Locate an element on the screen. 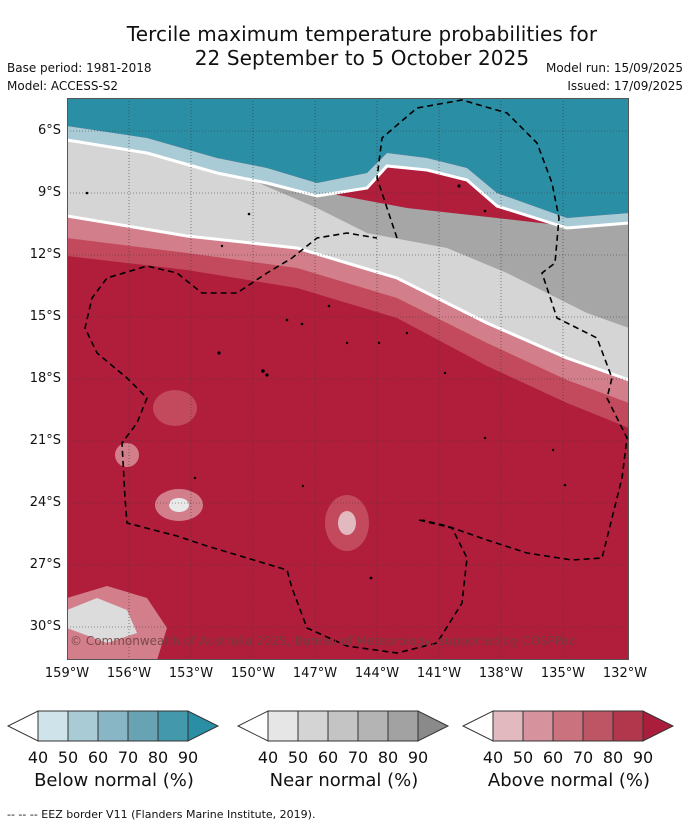 This screenshot has height=827, width=690. lat-label: 6°S is located at coordinates (49, 130).